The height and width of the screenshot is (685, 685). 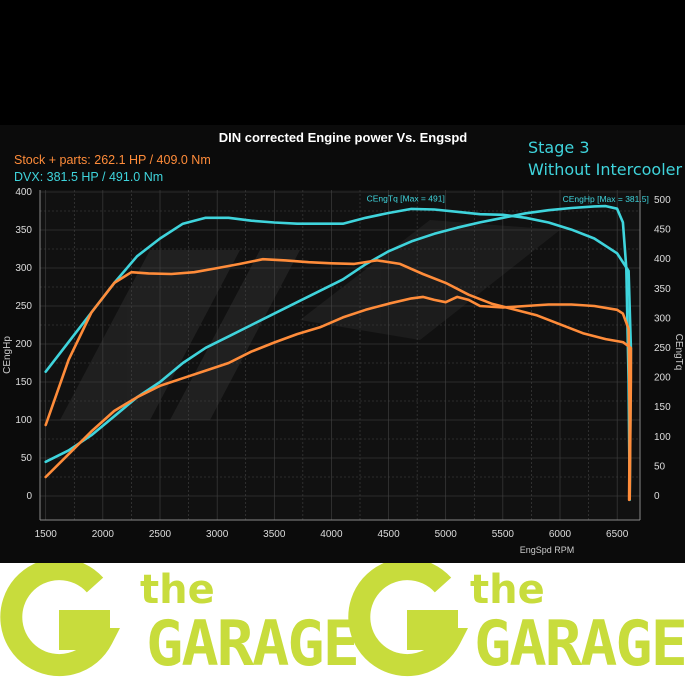 What do you see at coordinates (446, 534) in the screenshot?
I see `x-tick-label: 5000` at bounding box center [446, 534].